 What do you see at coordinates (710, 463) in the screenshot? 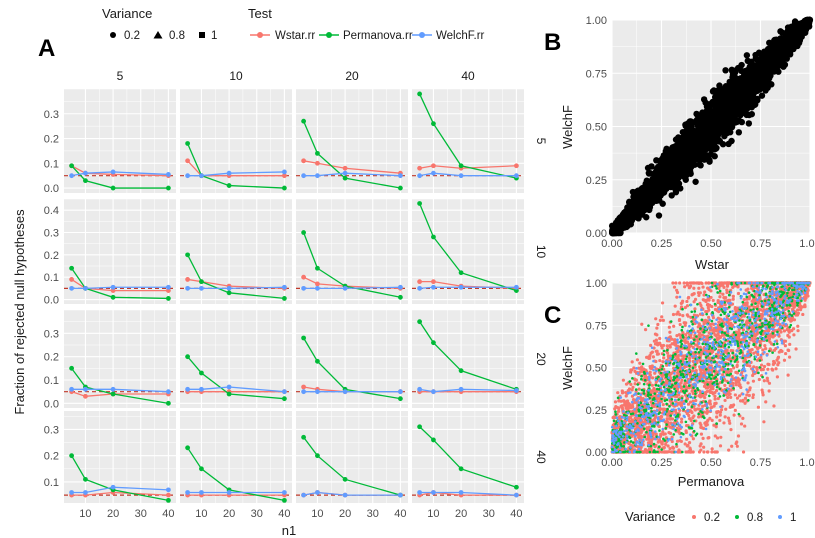
I see `panel-c-x-tick-label: 0.50` at bounding box center [710, 463].